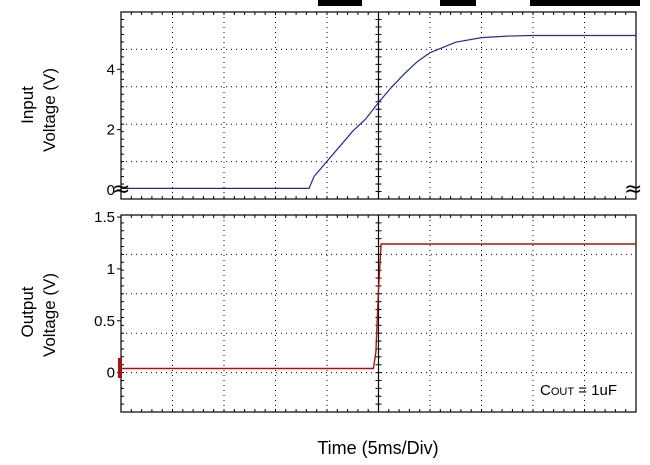 The image size is (650, 465). What do you see at coordinates (377, 448) in the screenshot?
I see `x-axis-label: Time (5ms/Div)` at bounding box center [377, 448].